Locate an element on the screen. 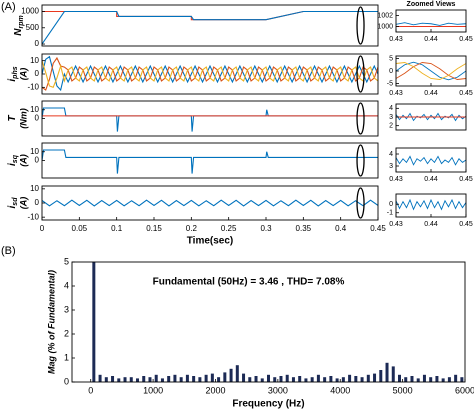  x-tick-label: 0.15 is located at coordinates (154, 228).